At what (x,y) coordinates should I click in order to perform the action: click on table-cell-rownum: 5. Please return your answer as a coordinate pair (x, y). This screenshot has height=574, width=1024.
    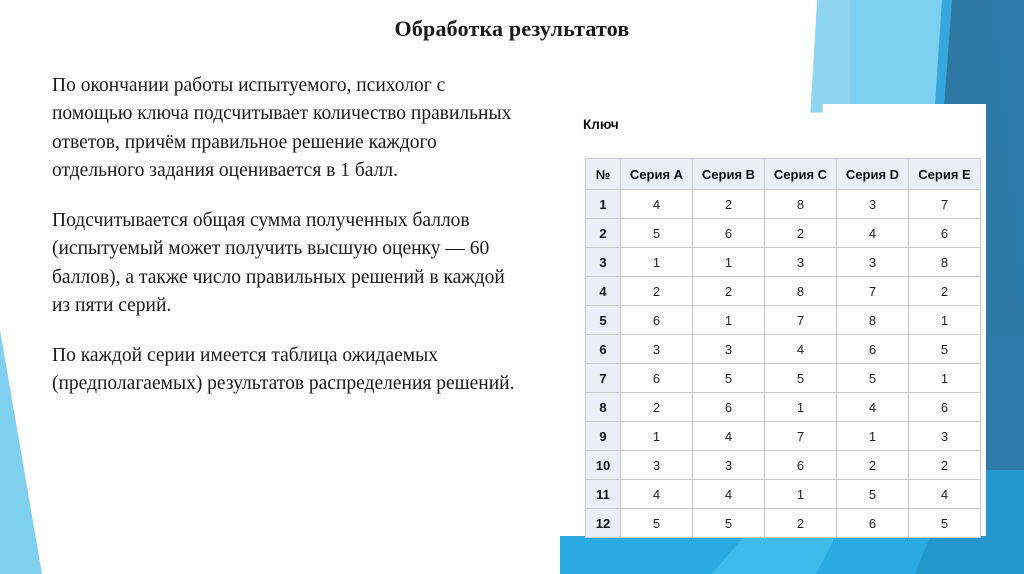
    Looking at the image, I should click on (603, 320).